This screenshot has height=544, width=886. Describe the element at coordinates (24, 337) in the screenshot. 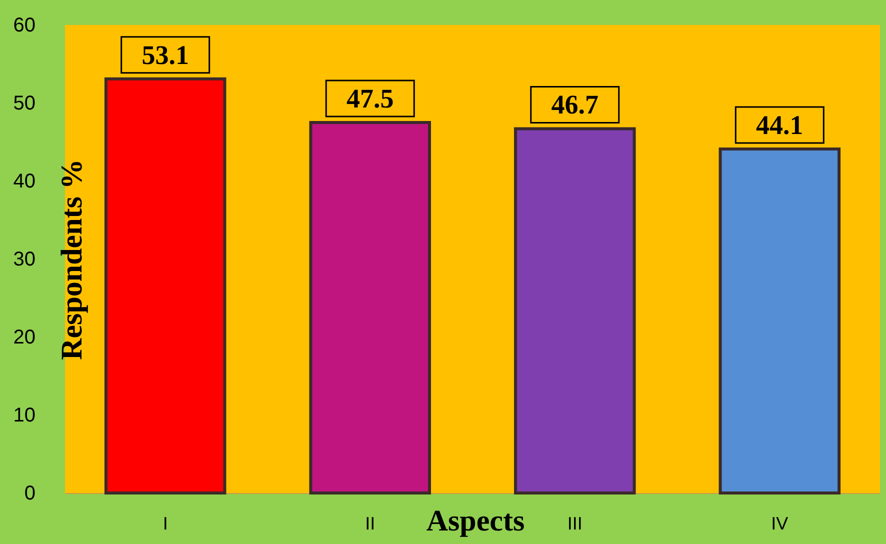

I see `y-tick-label: 20` at that location.